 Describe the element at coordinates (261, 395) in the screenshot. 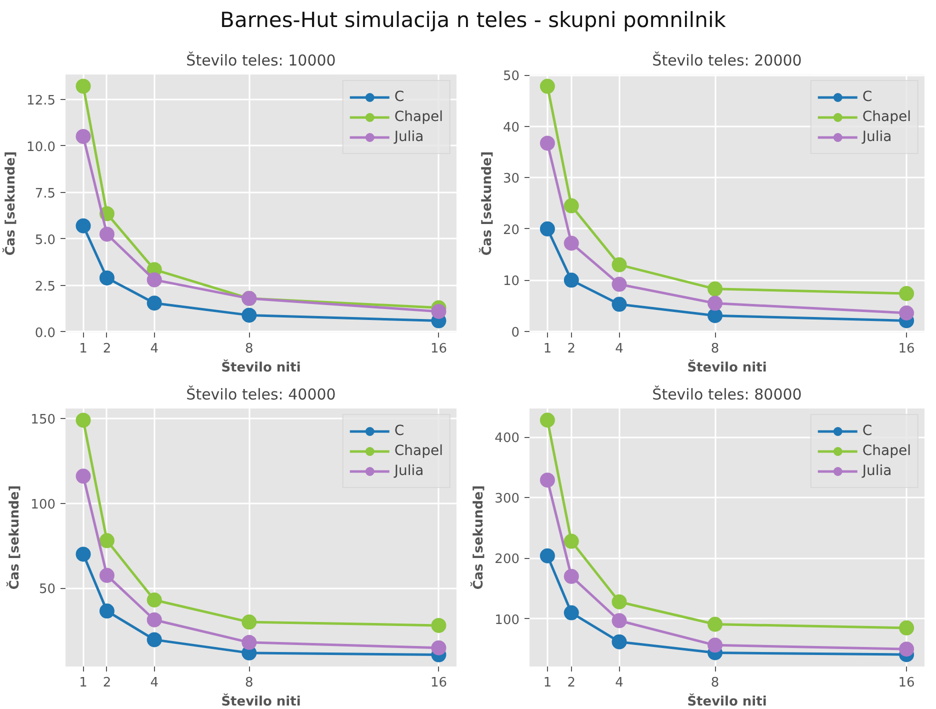

I see `chart-title: Število teles: 40000` at that location.